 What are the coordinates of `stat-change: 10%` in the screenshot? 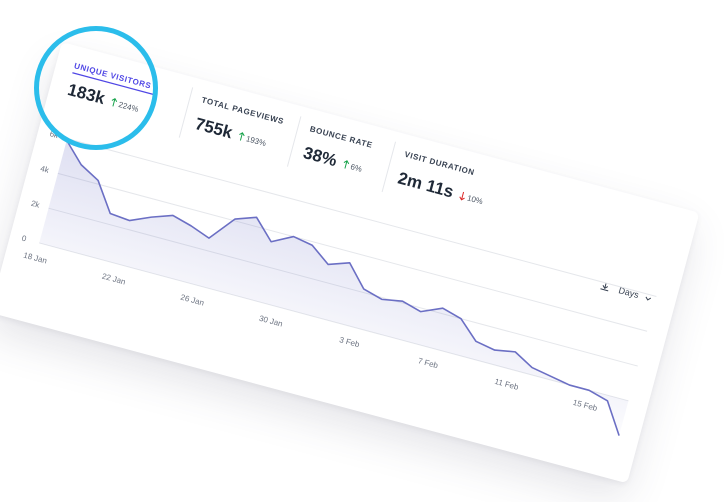 It's located at (475, 199).